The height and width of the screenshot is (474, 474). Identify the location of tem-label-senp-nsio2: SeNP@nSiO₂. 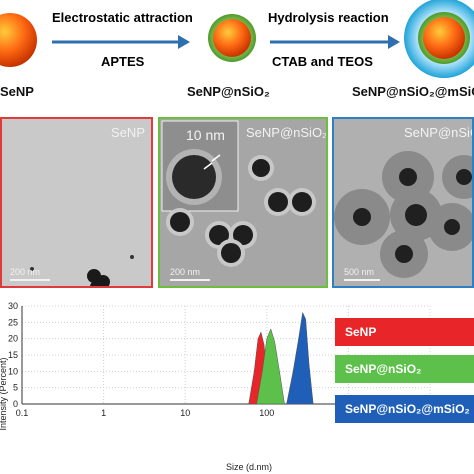
(287, 132).